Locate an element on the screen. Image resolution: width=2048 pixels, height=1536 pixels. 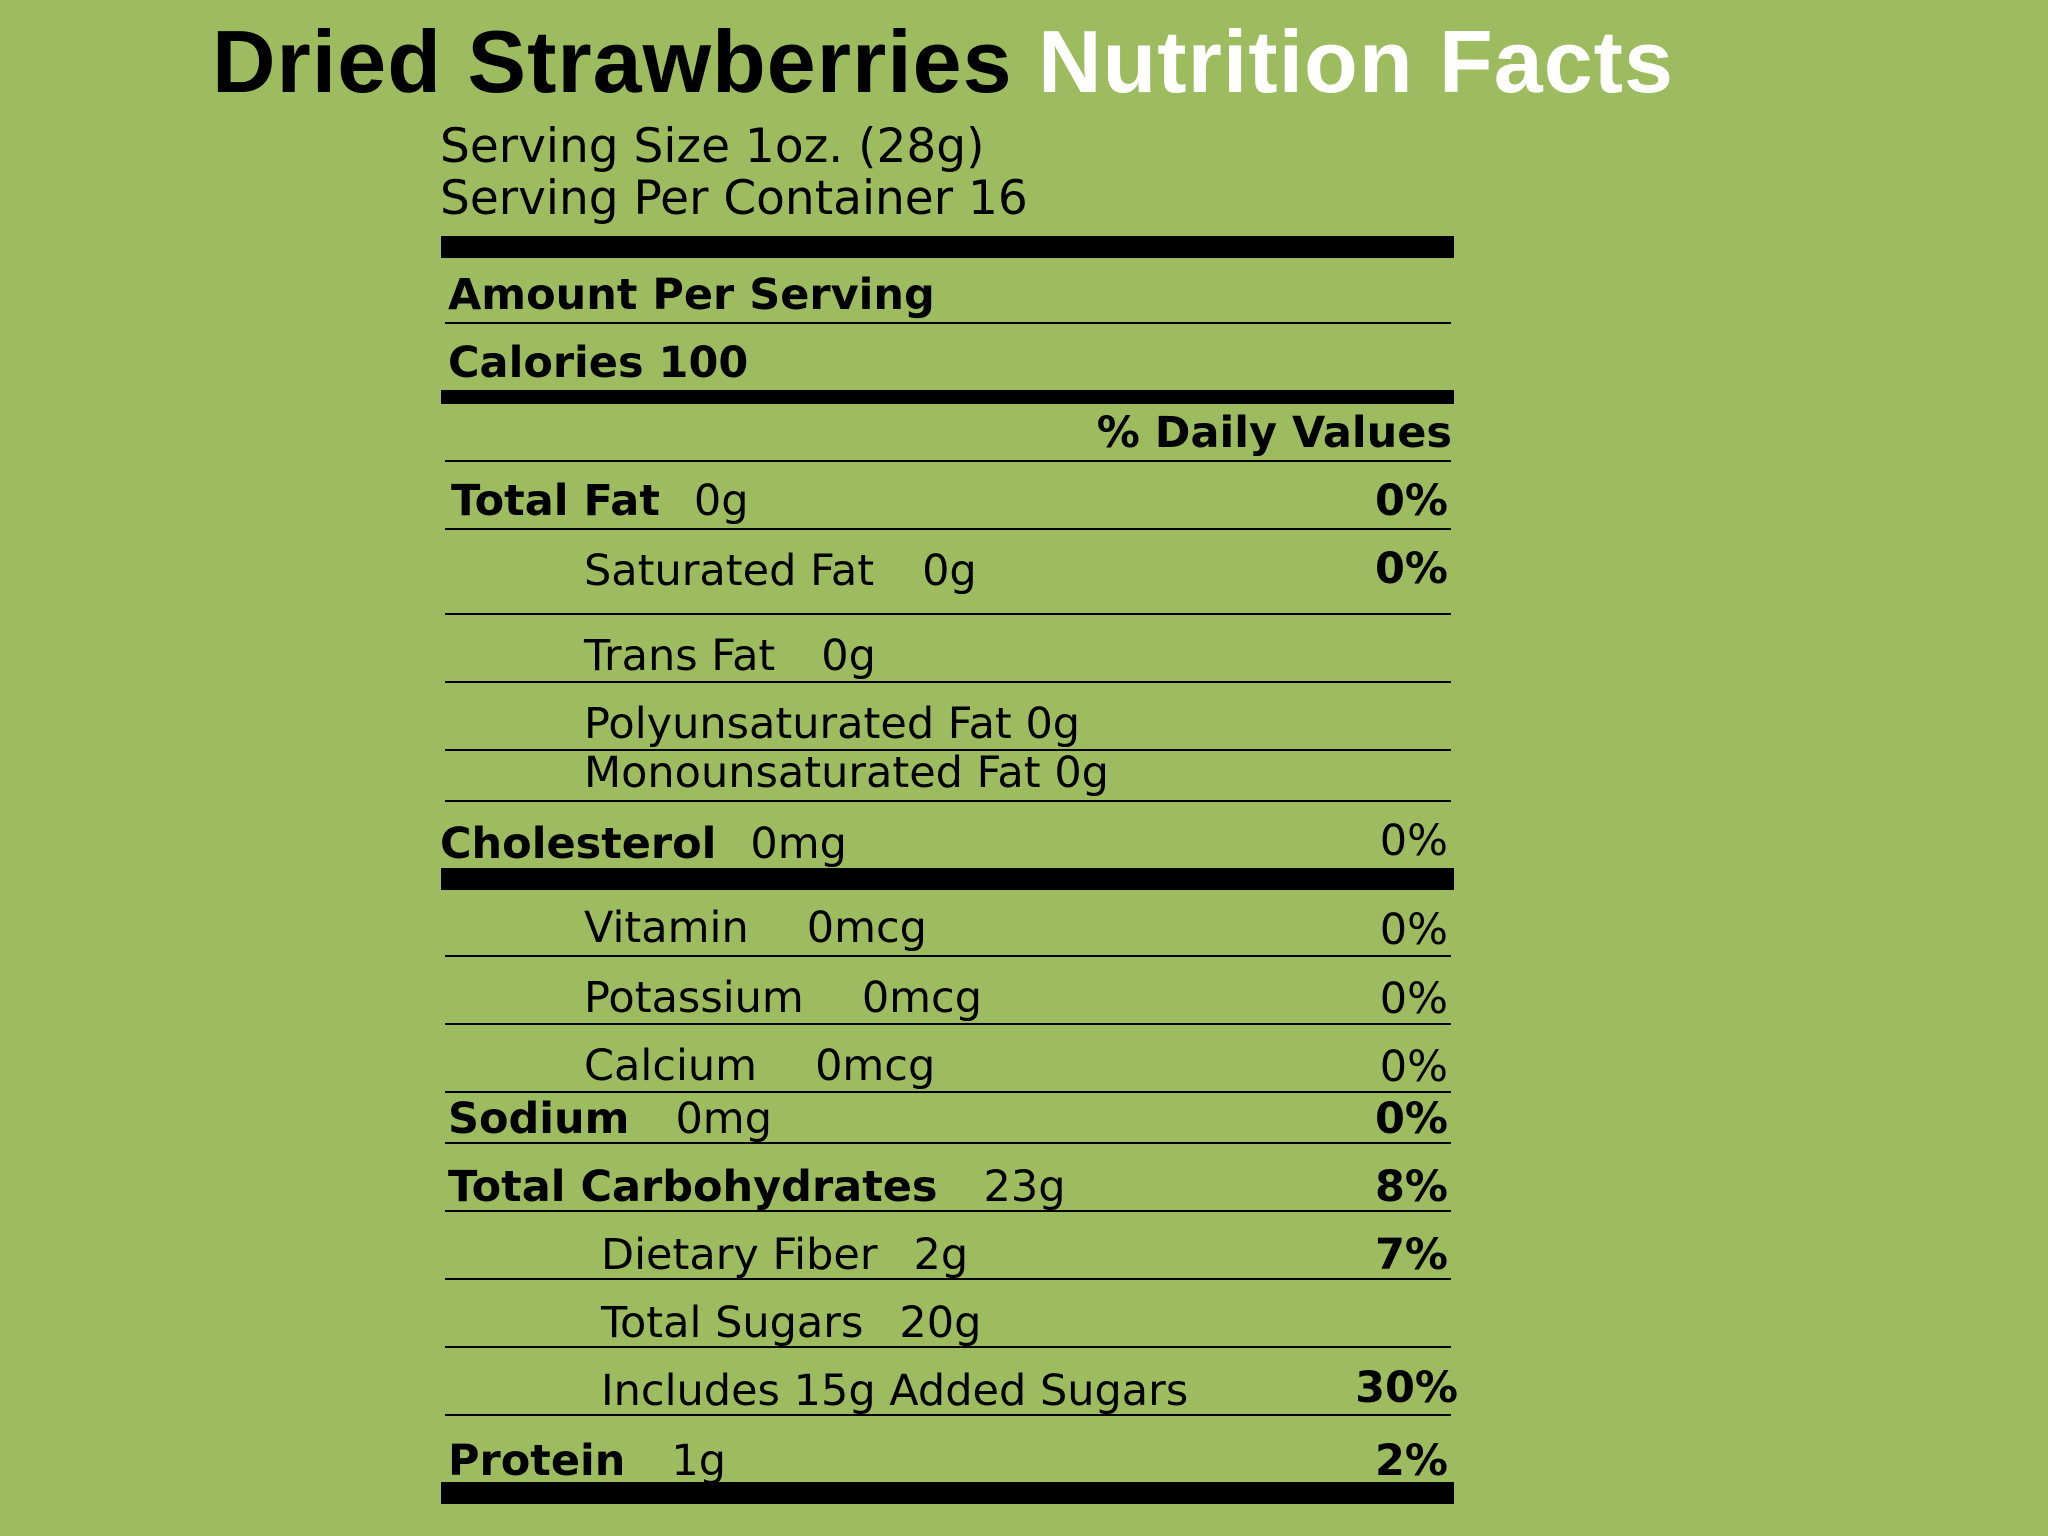
page-title: Dried Strawberries Nutrition Facts is located at coordinates (943, 62).